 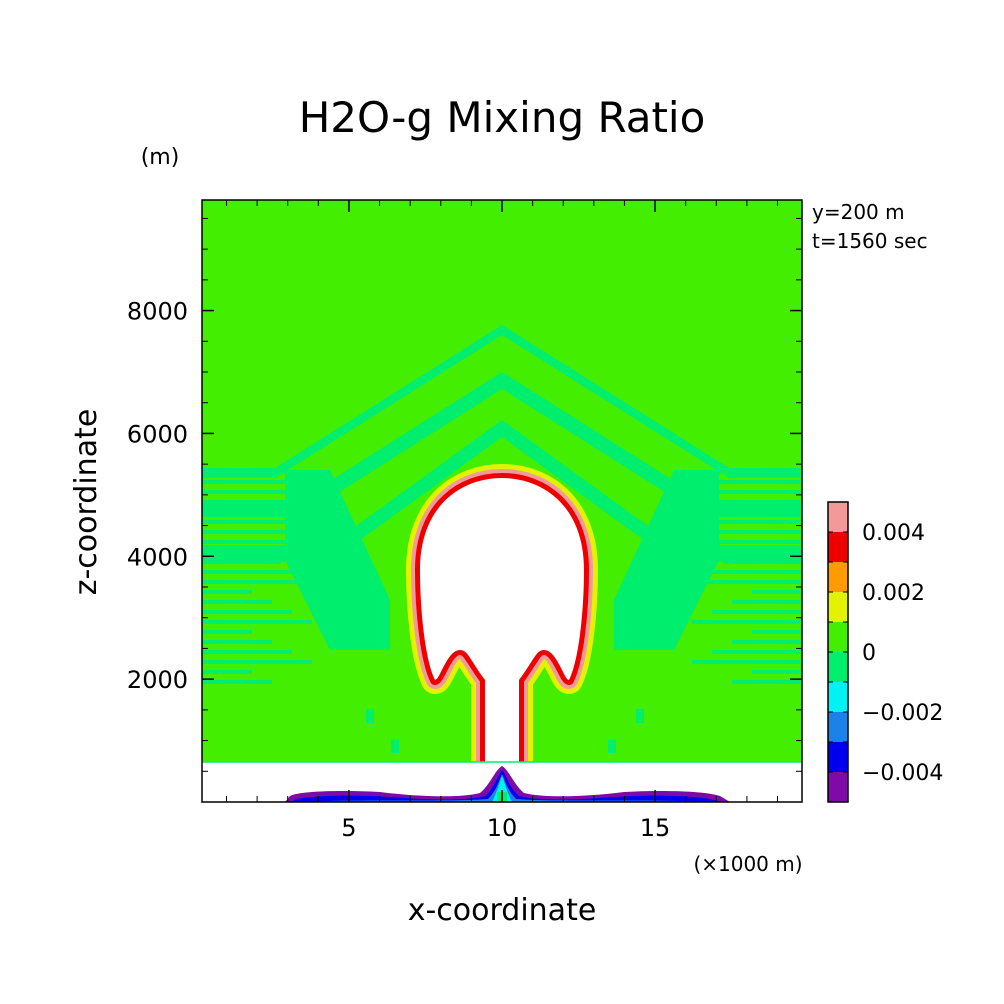 I want to click on cloud-core, so click(x=502, y=620).